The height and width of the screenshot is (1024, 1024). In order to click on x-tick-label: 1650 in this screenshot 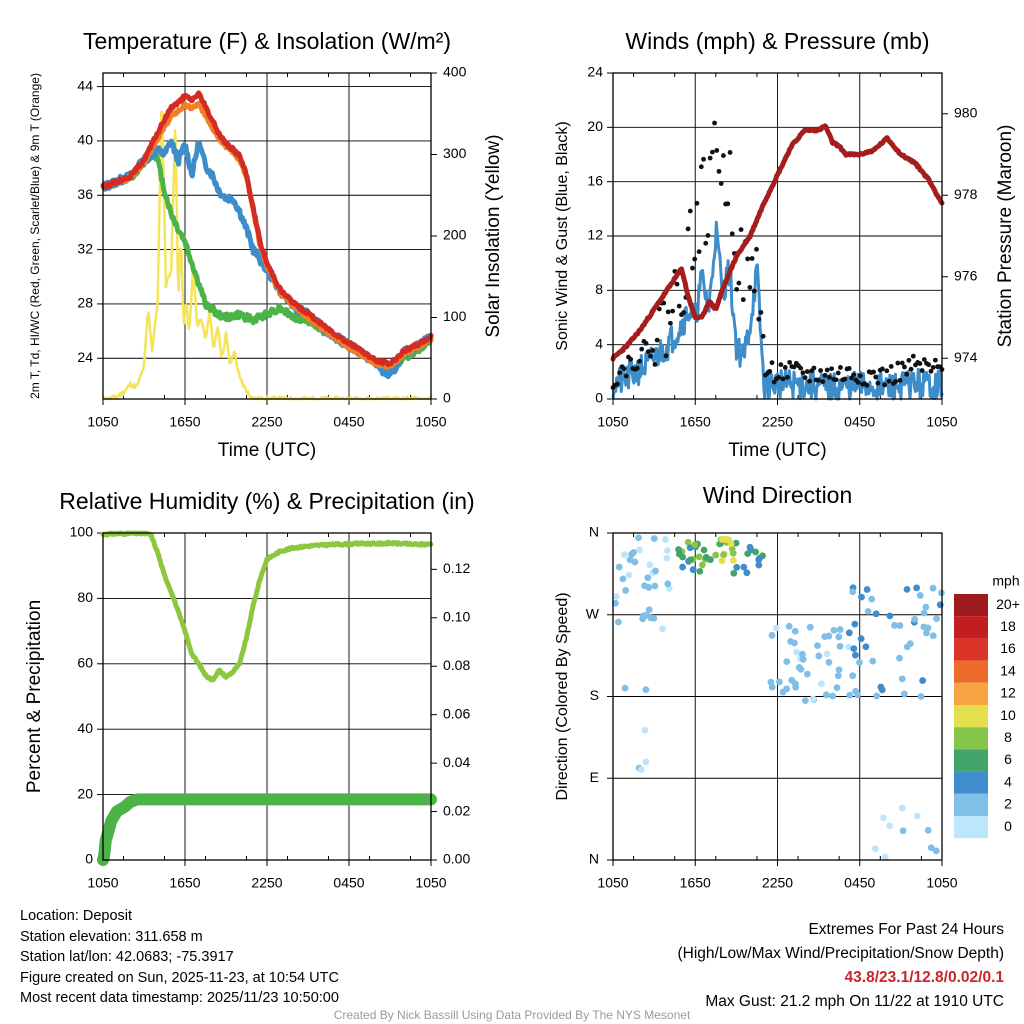, I will do `click(184, 883)`.